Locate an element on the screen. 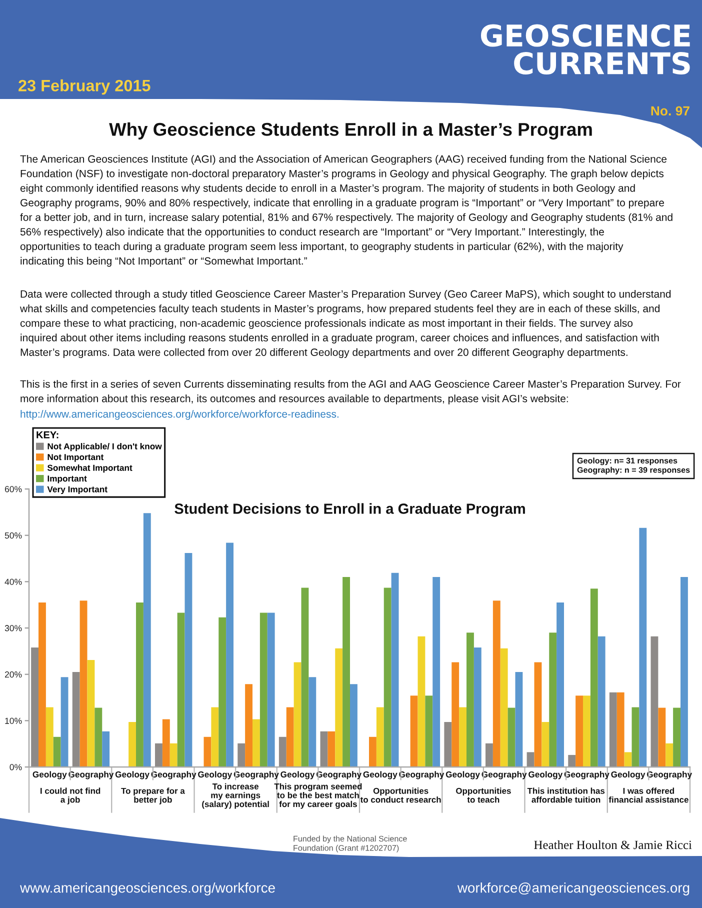 This screenshot has height=908, width=702. legend-label: Very Important is located at coordinates (77, 490).